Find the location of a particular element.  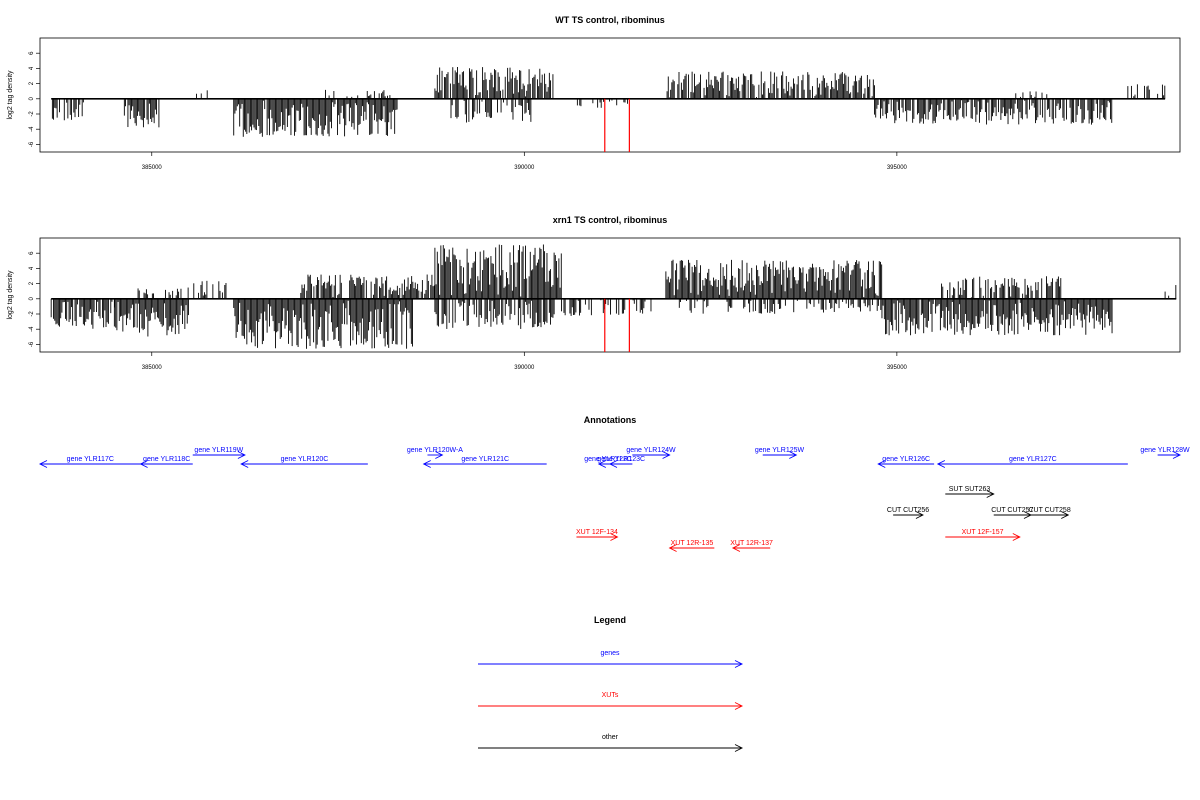

legend-item: XUTs is located at coordinates (611, 701).